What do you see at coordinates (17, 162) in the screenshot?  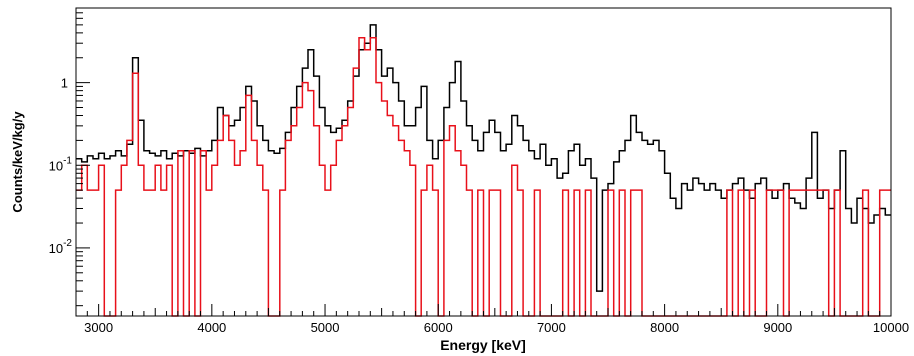 I see `y-axis-title: Counts/keV/kg/y` at bounding box center [17, 162].